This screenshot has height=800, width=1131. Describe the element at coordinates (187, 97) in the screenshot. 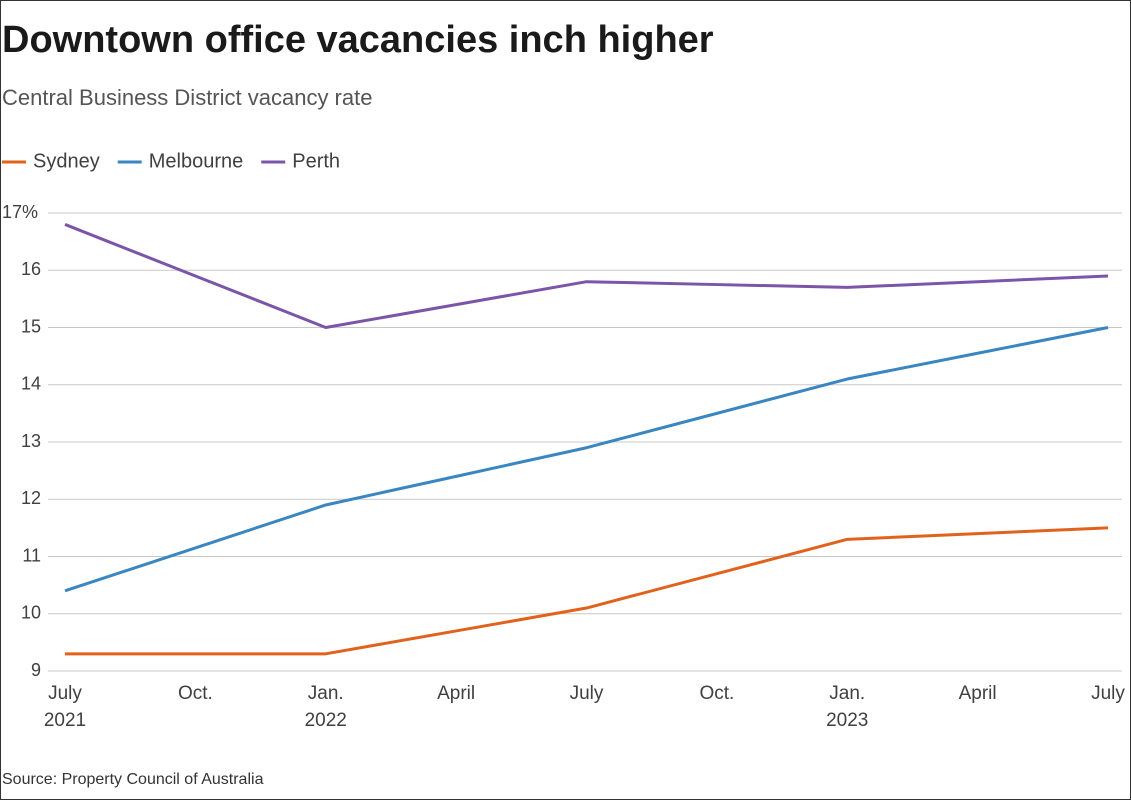

I see `chart-subtitle: Central Business District vacancy rate` at that location.